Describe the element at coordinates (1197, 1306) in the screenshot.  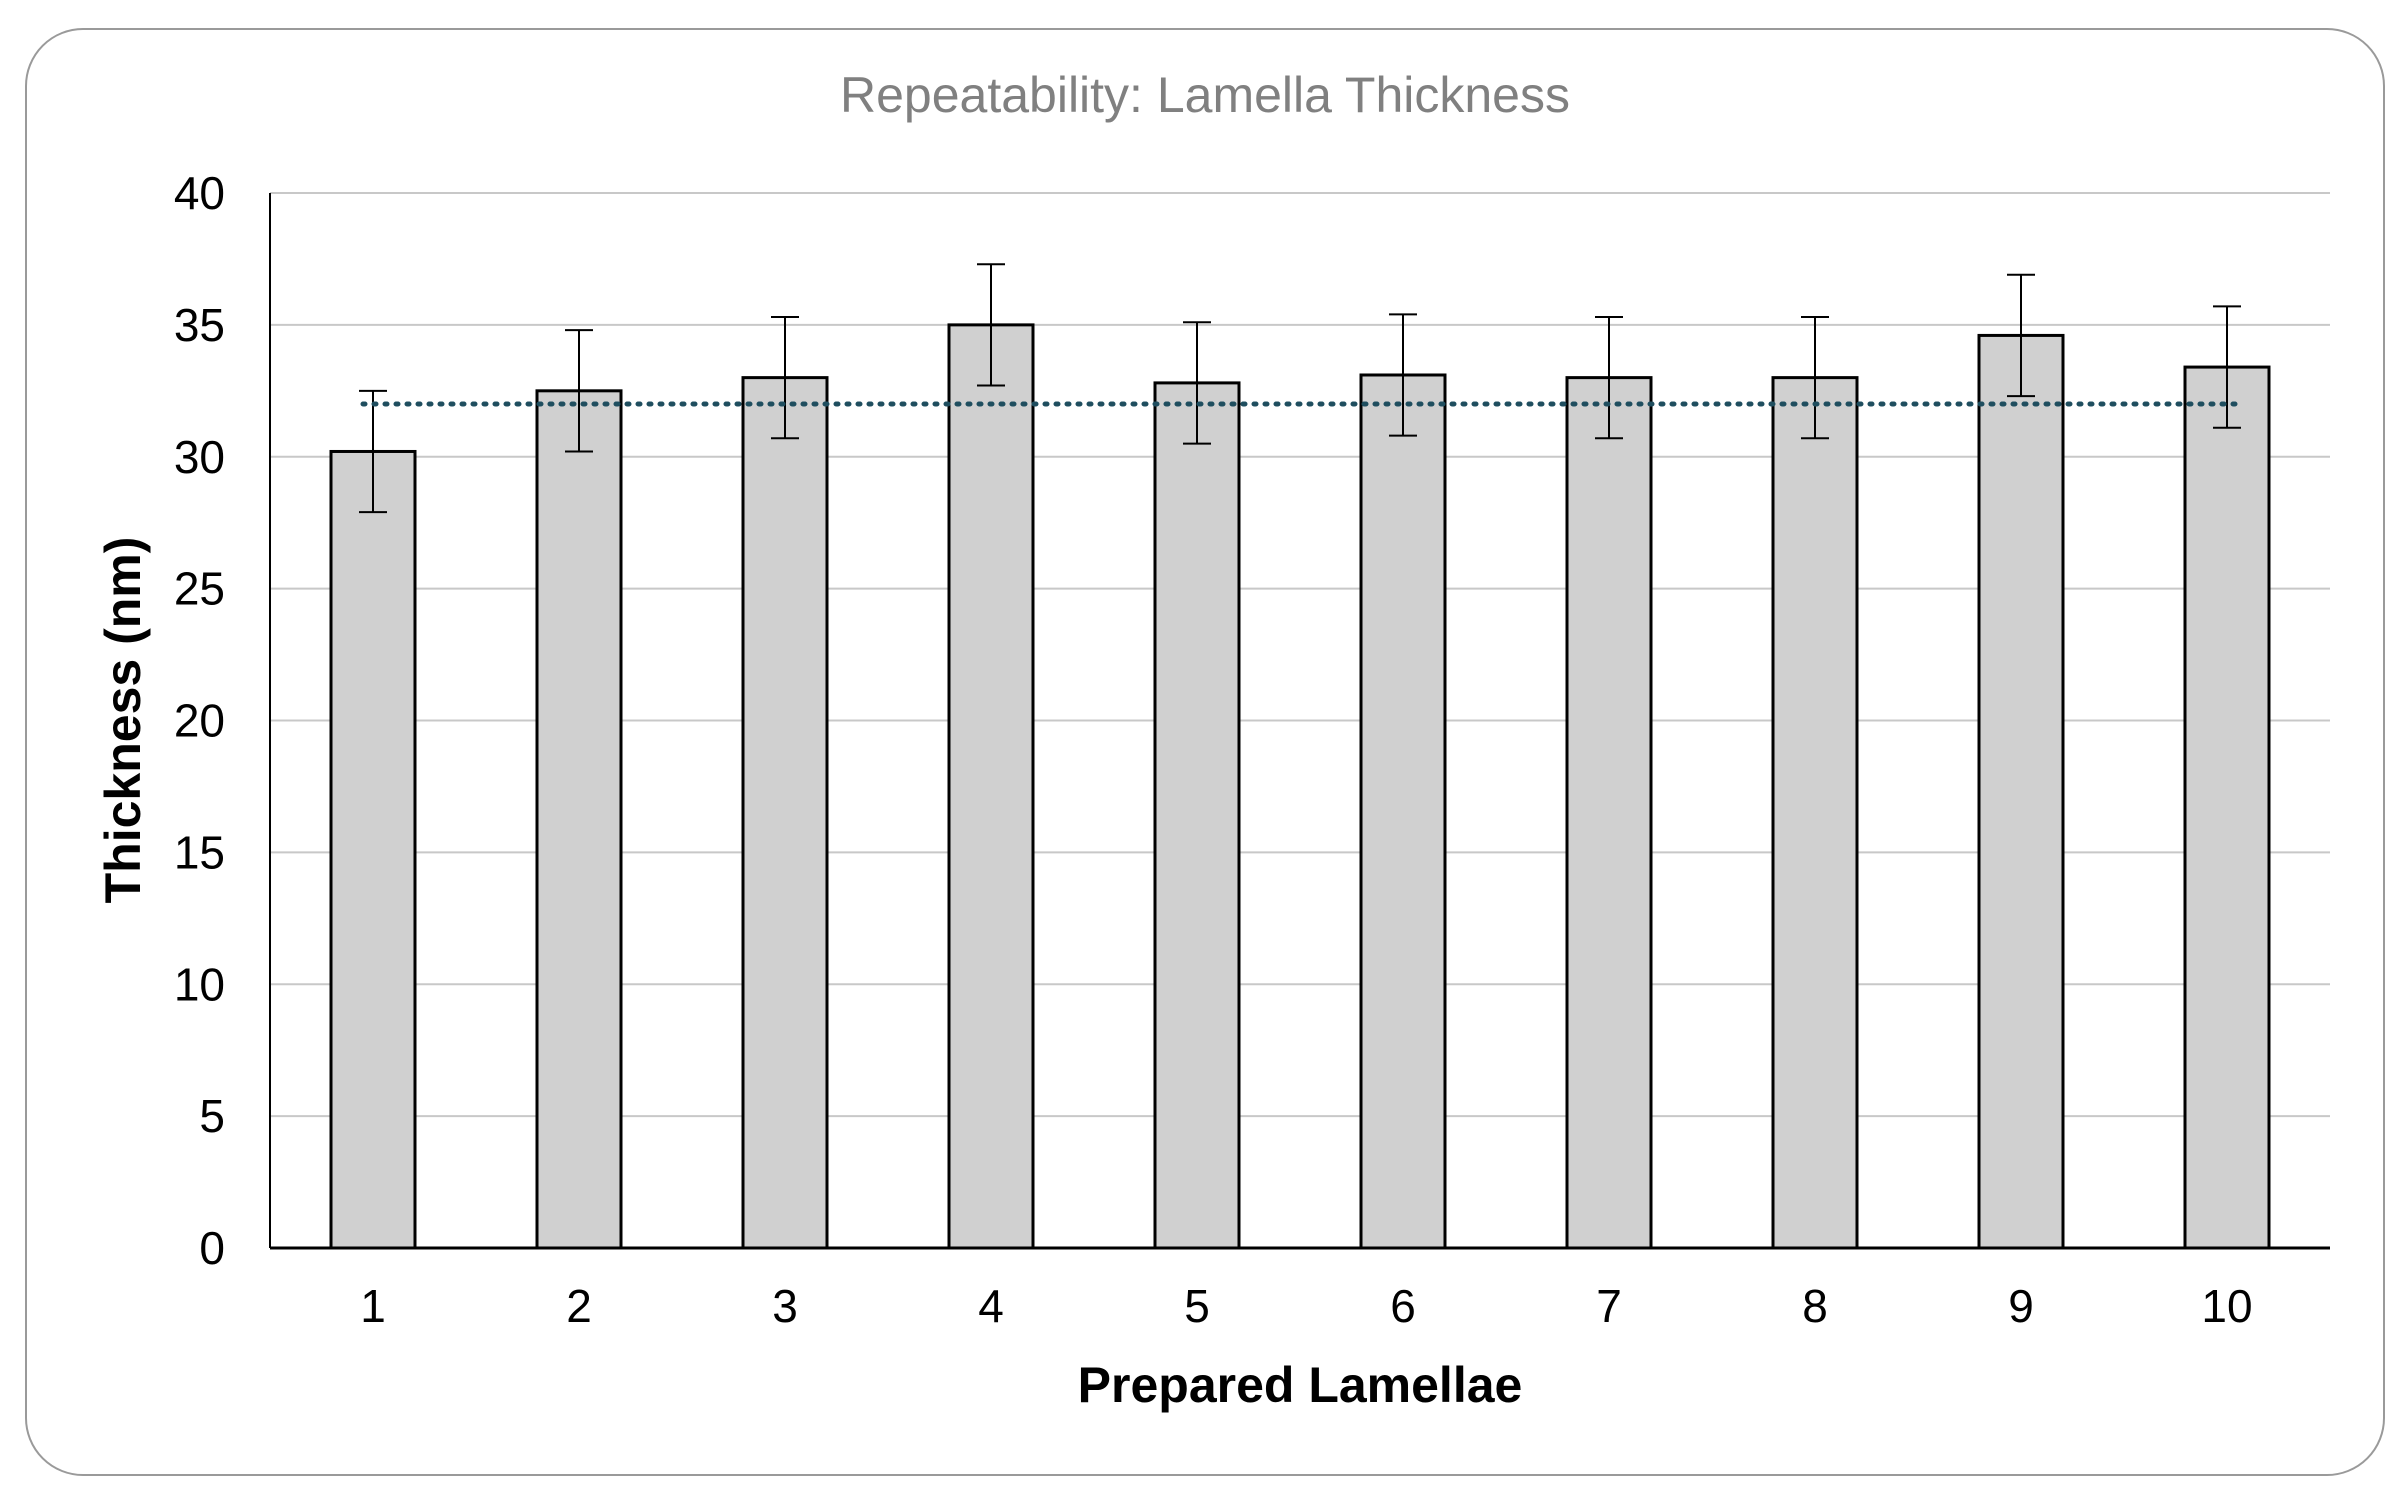
I see `x-tick-label: 5` at that location.